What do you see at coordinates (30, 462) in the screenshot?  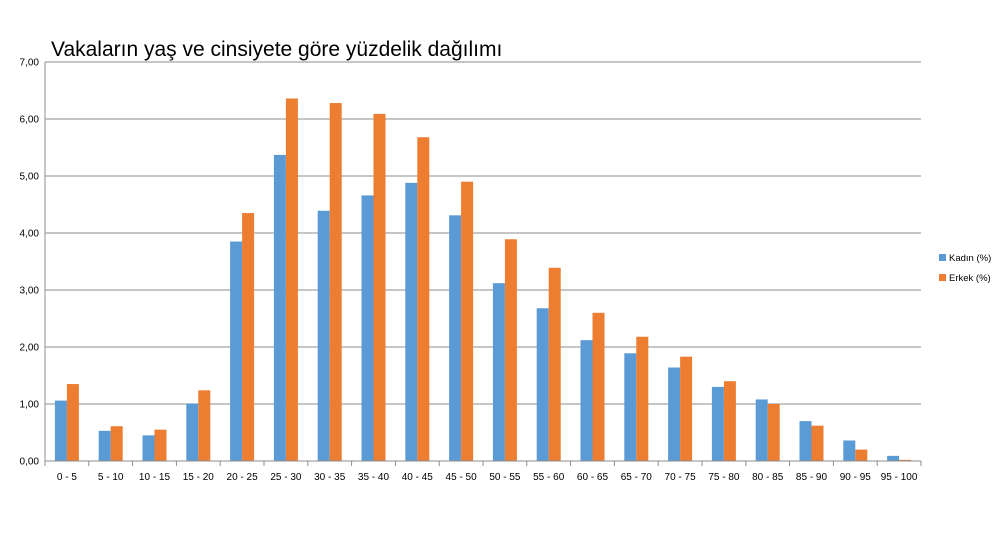 I see `y-tick-label: 0,00` at bounding box center [30, 462].